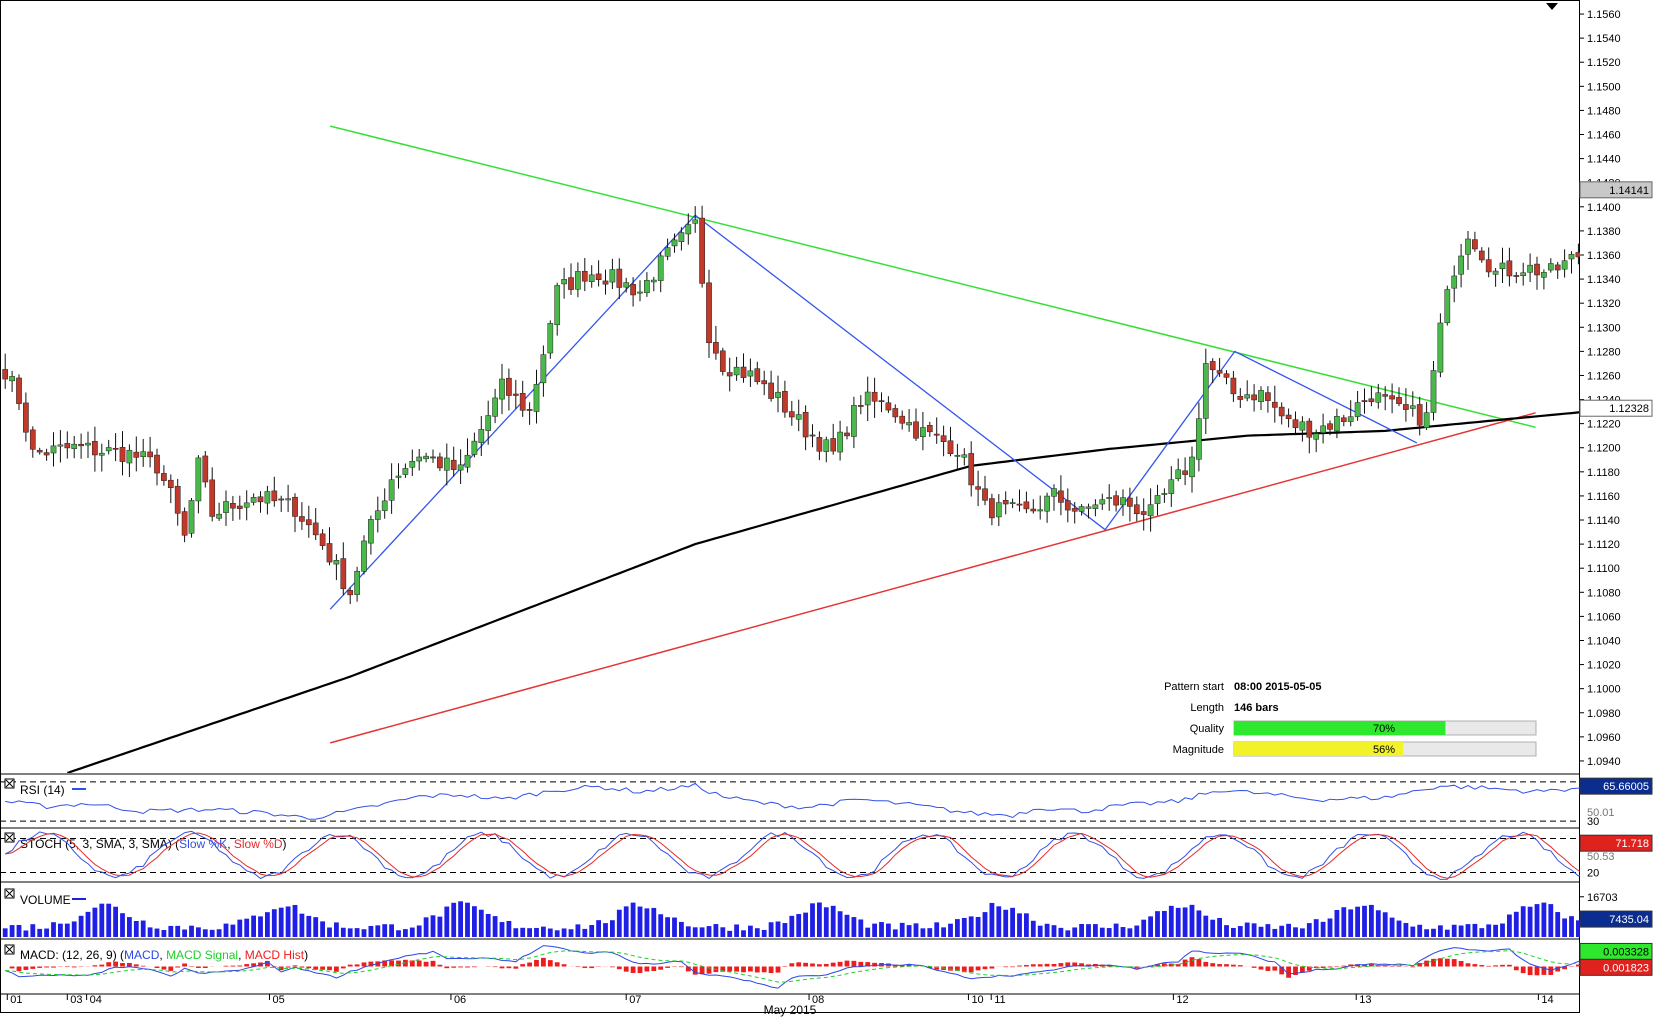 The height and width of the screenshot is (1017, 1655). I want to click on rsi-line, so click(792, 801).